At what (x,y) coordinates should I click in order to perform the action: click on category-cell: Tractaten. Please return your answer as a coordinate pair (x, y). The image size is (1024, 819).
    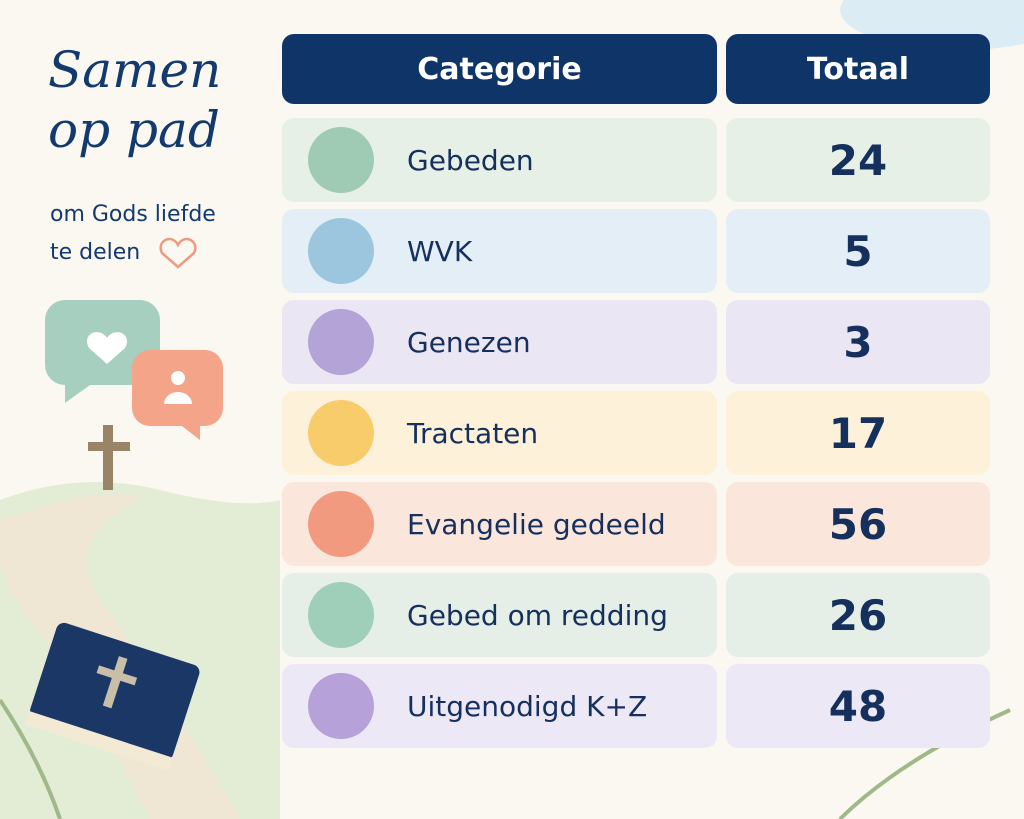
    Looking at the image, I should click on (499, 433).